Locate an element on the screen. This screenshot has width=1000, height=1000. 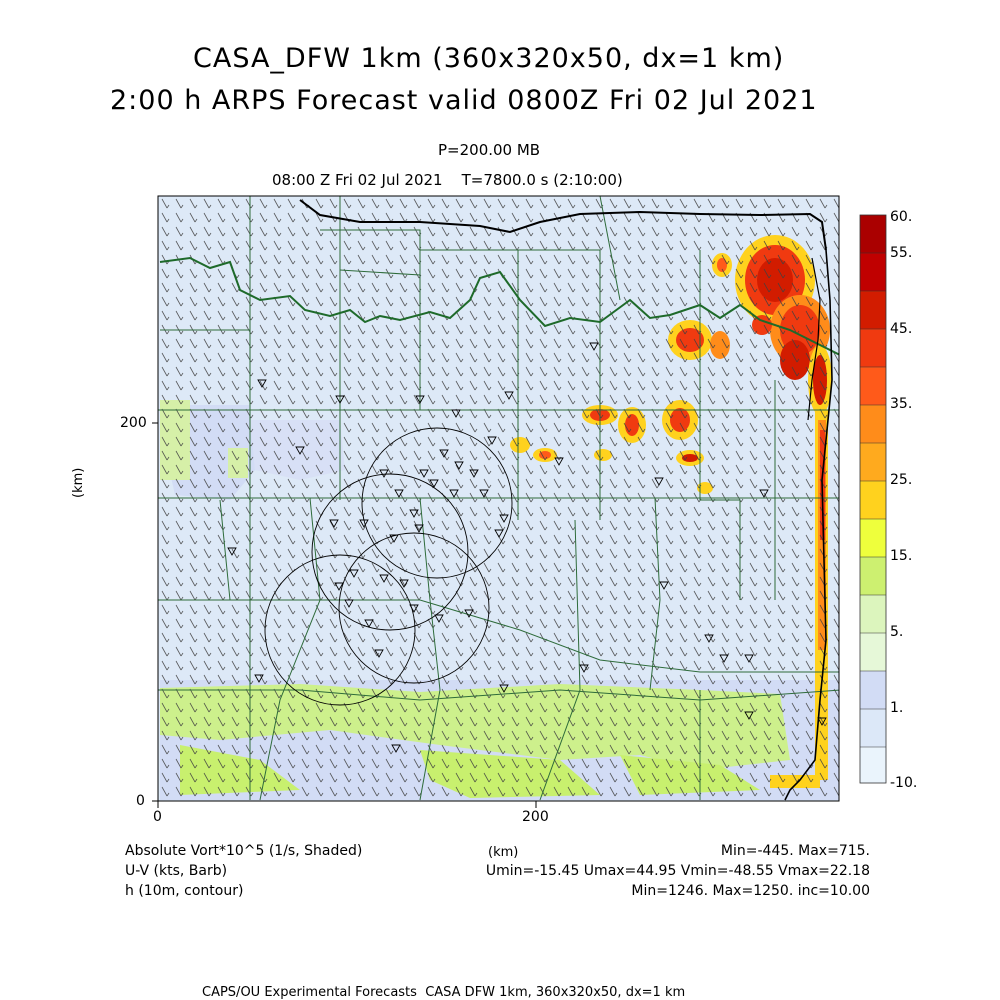
colorbar-label: 5. is located at coordinates (897, 632).